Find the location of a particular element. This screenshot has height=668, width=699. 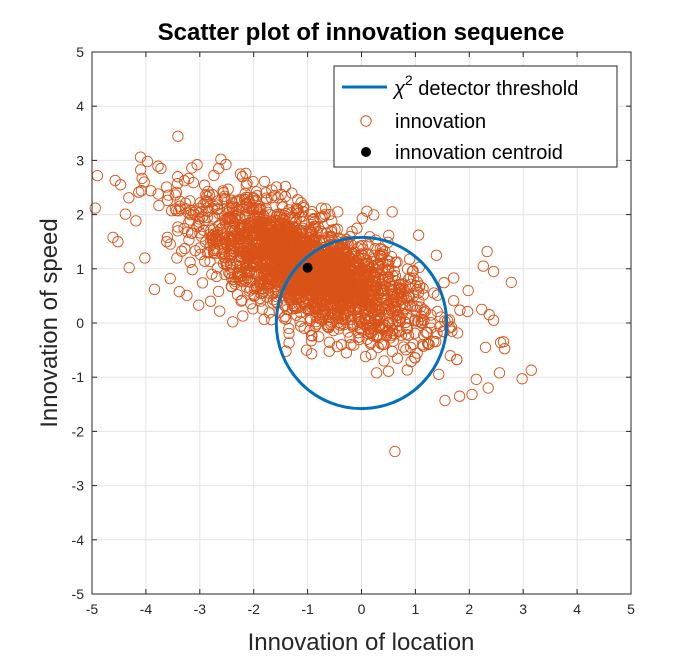

threshold-curve is located at coordinates (361, 323).